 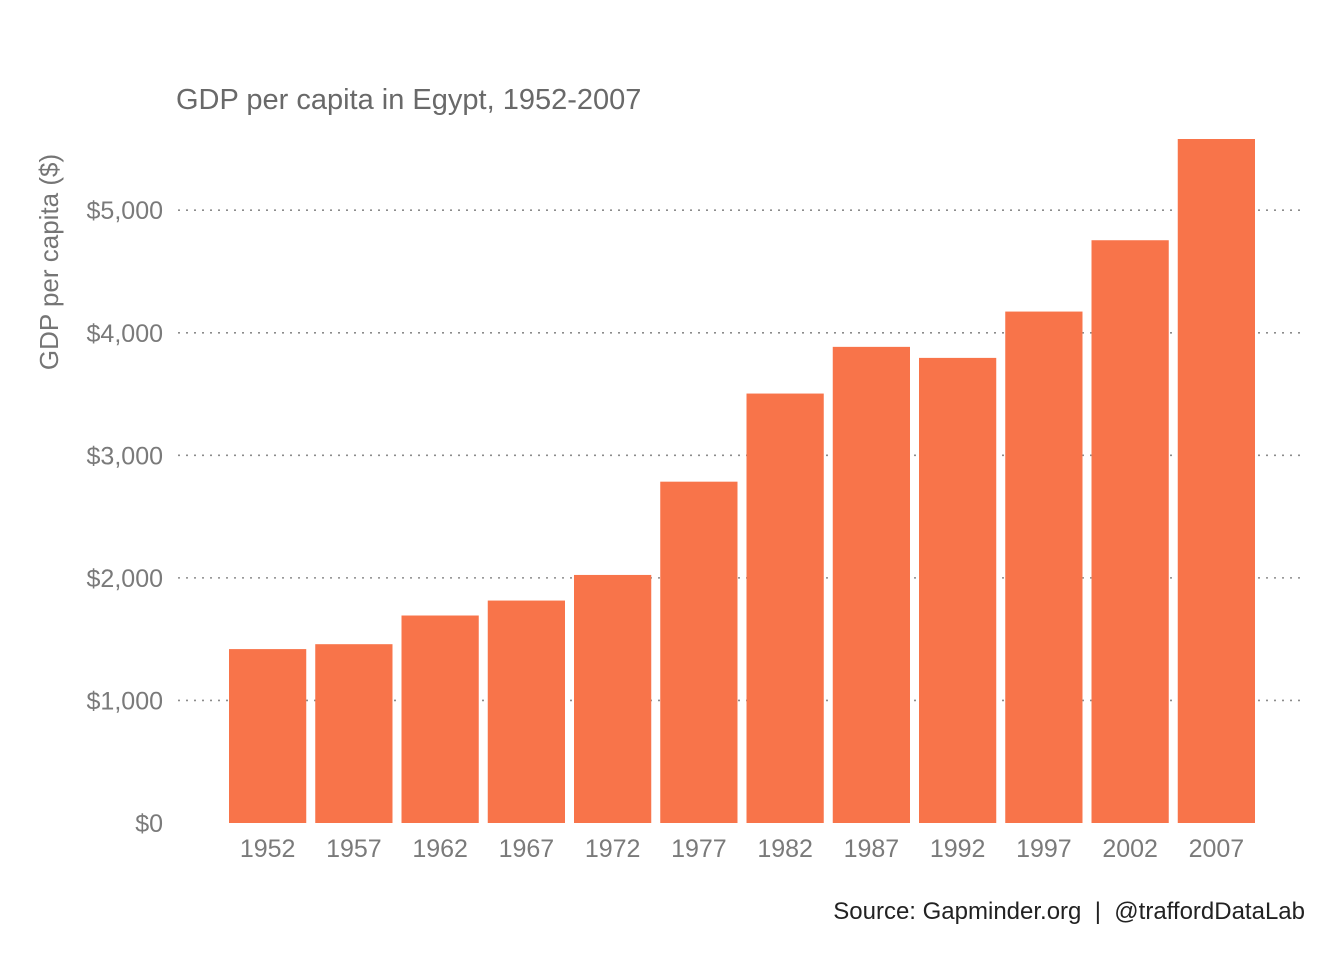 I want to click on x-tick-label: 2007, so click(x=1217, y=849).